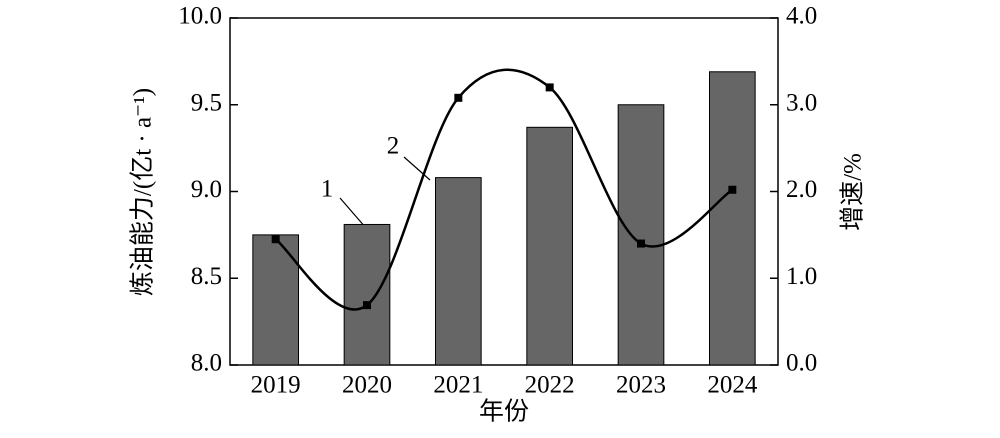 The width and height of the screenshot is (1000, 438). What do you see at coordinates (801, 16) in the screenshot?
I see `y2-tick-label: 4.0` at bounding box center [801, 16].